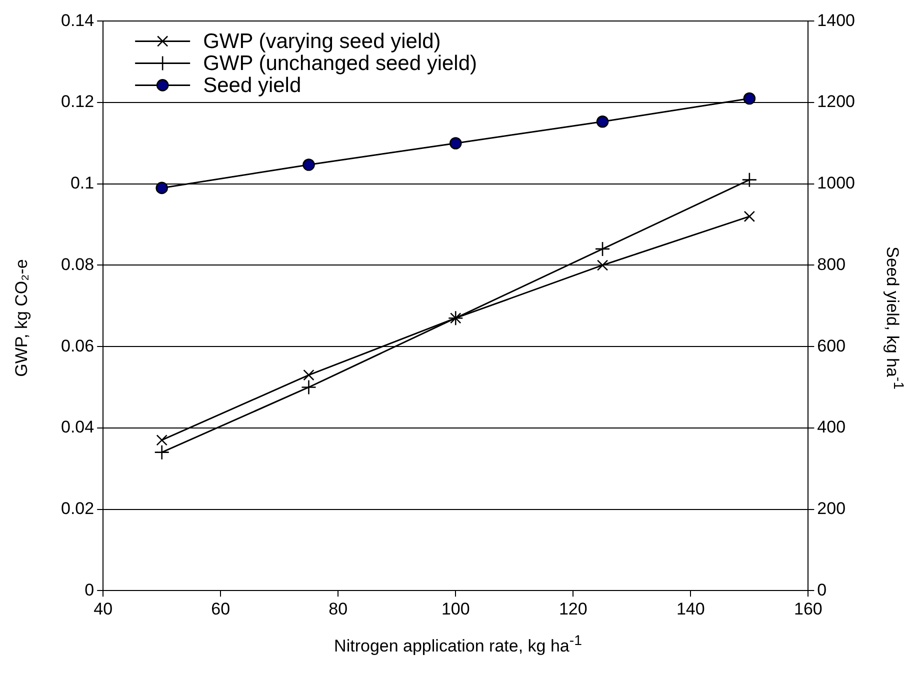 This screenshot has height=677, width=918. What do you see at coordinates (252, 85) in the screenshot?
I see `legend-label: Seed yield` at bounding box center [252, 85].